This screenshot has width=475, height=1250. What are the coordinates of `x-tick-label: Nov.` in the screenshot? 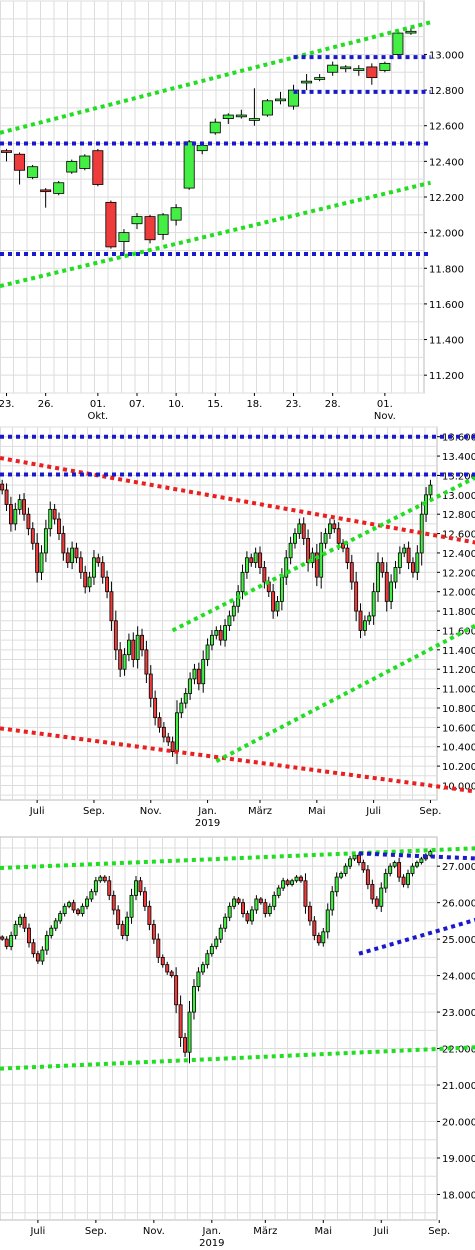 It's located at (154, 1231).